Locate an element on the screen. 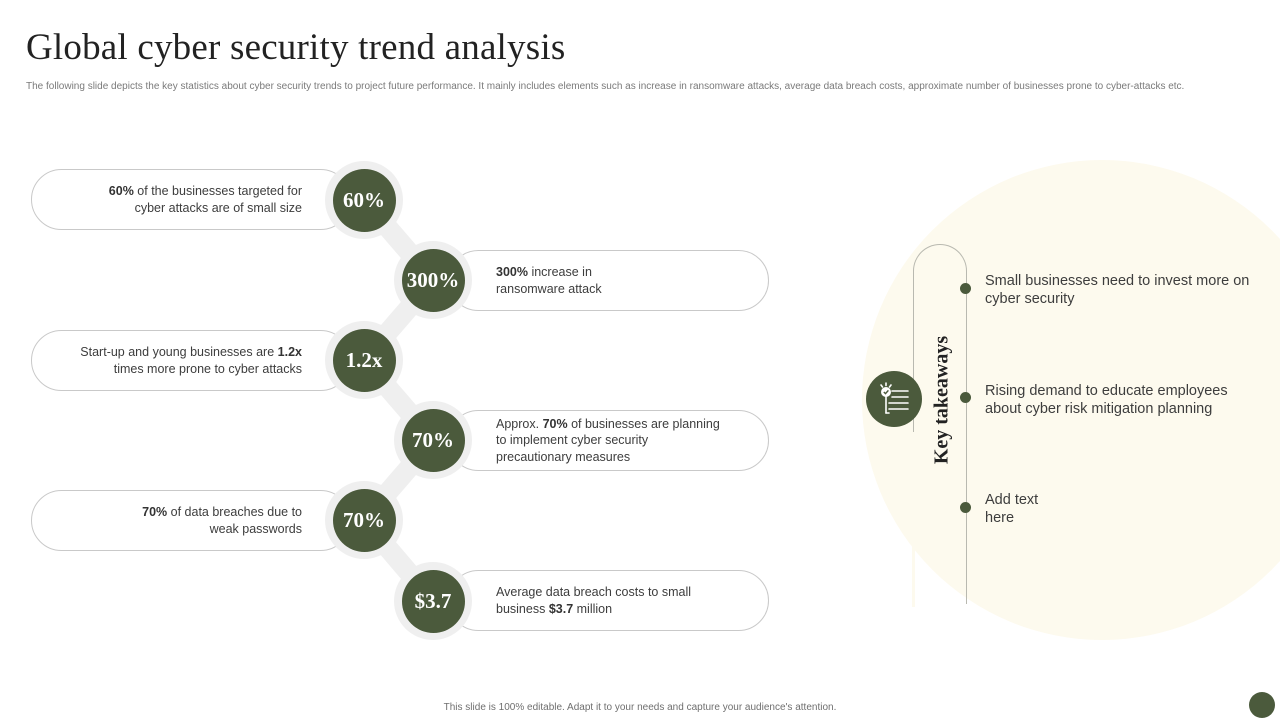 This screenshot has height=720, width=1280. takeaways-heading: Key takeaways is located at coordinates (941, 400).